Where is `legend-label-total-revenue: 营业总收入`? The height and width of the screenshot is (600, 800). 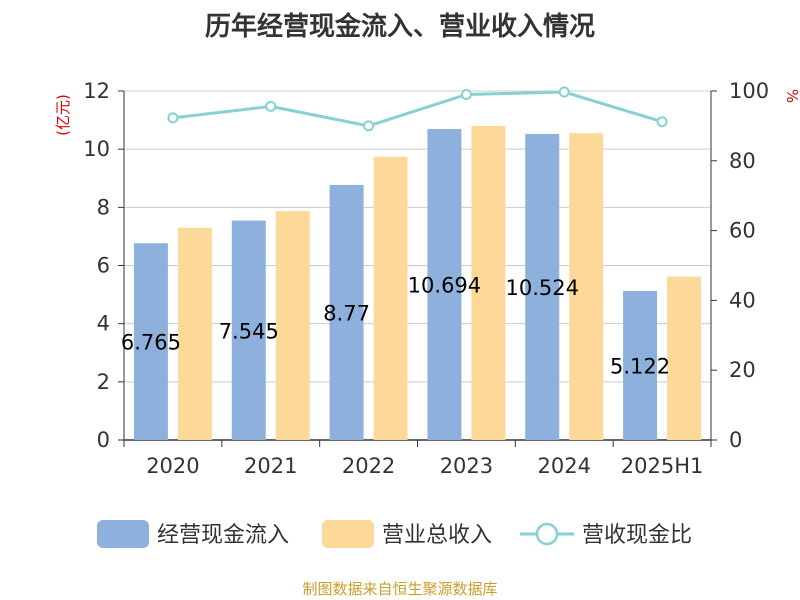
legend-label-total-revenue: 营业总收入 is located at coordinates (437, 535).